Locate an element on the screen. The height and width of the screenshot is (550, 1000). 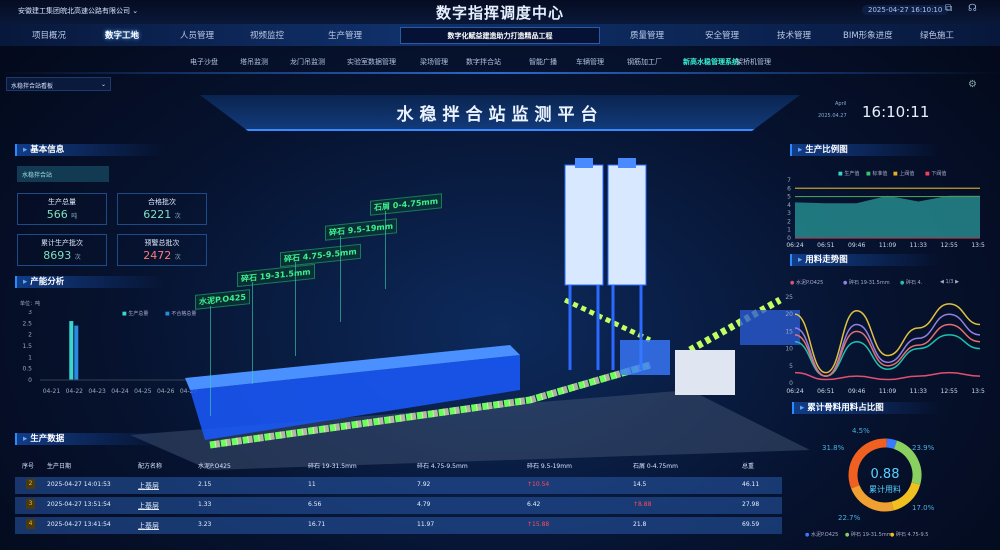
nav-tab: 生产管理 is located at coordinates (345, 36).